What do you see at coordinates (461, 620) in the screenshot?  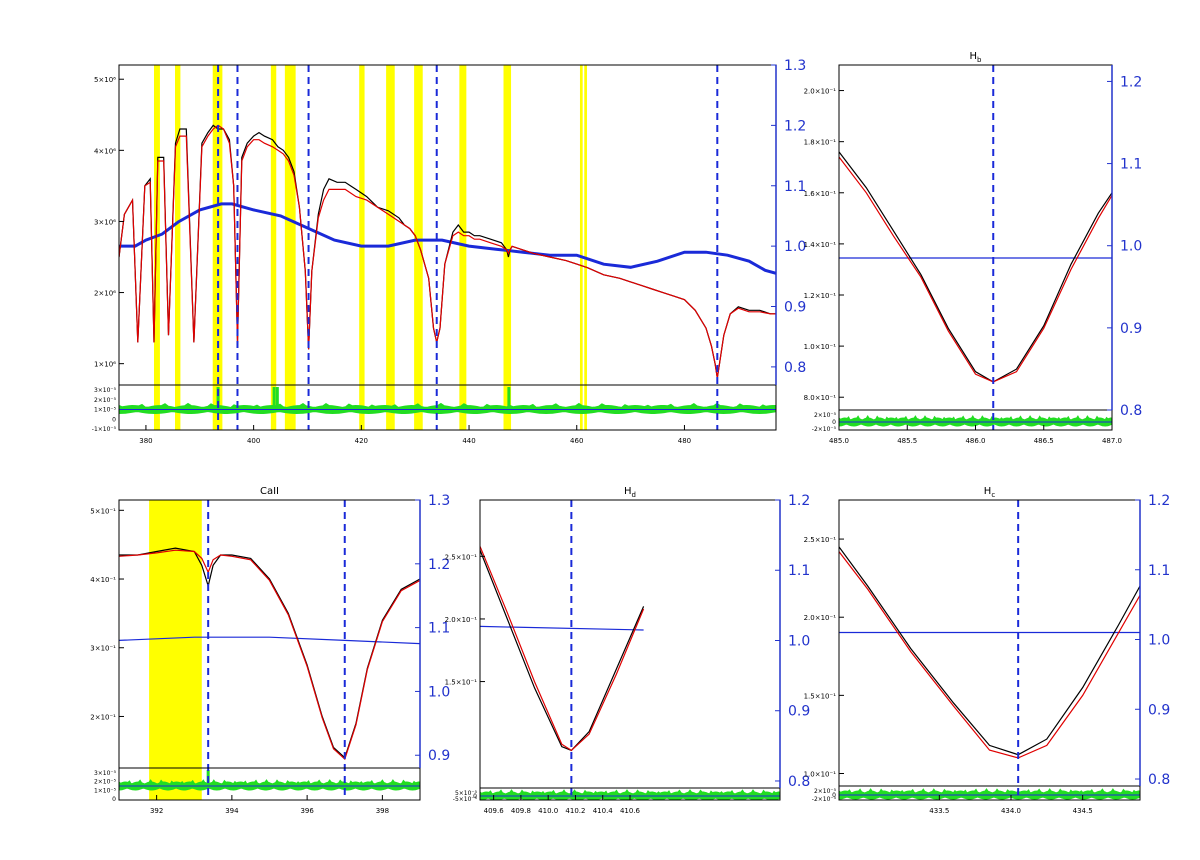 I see `ytick-label-hdelta-1: 2.0×10⁻¹` at bounding box center [461, 620].